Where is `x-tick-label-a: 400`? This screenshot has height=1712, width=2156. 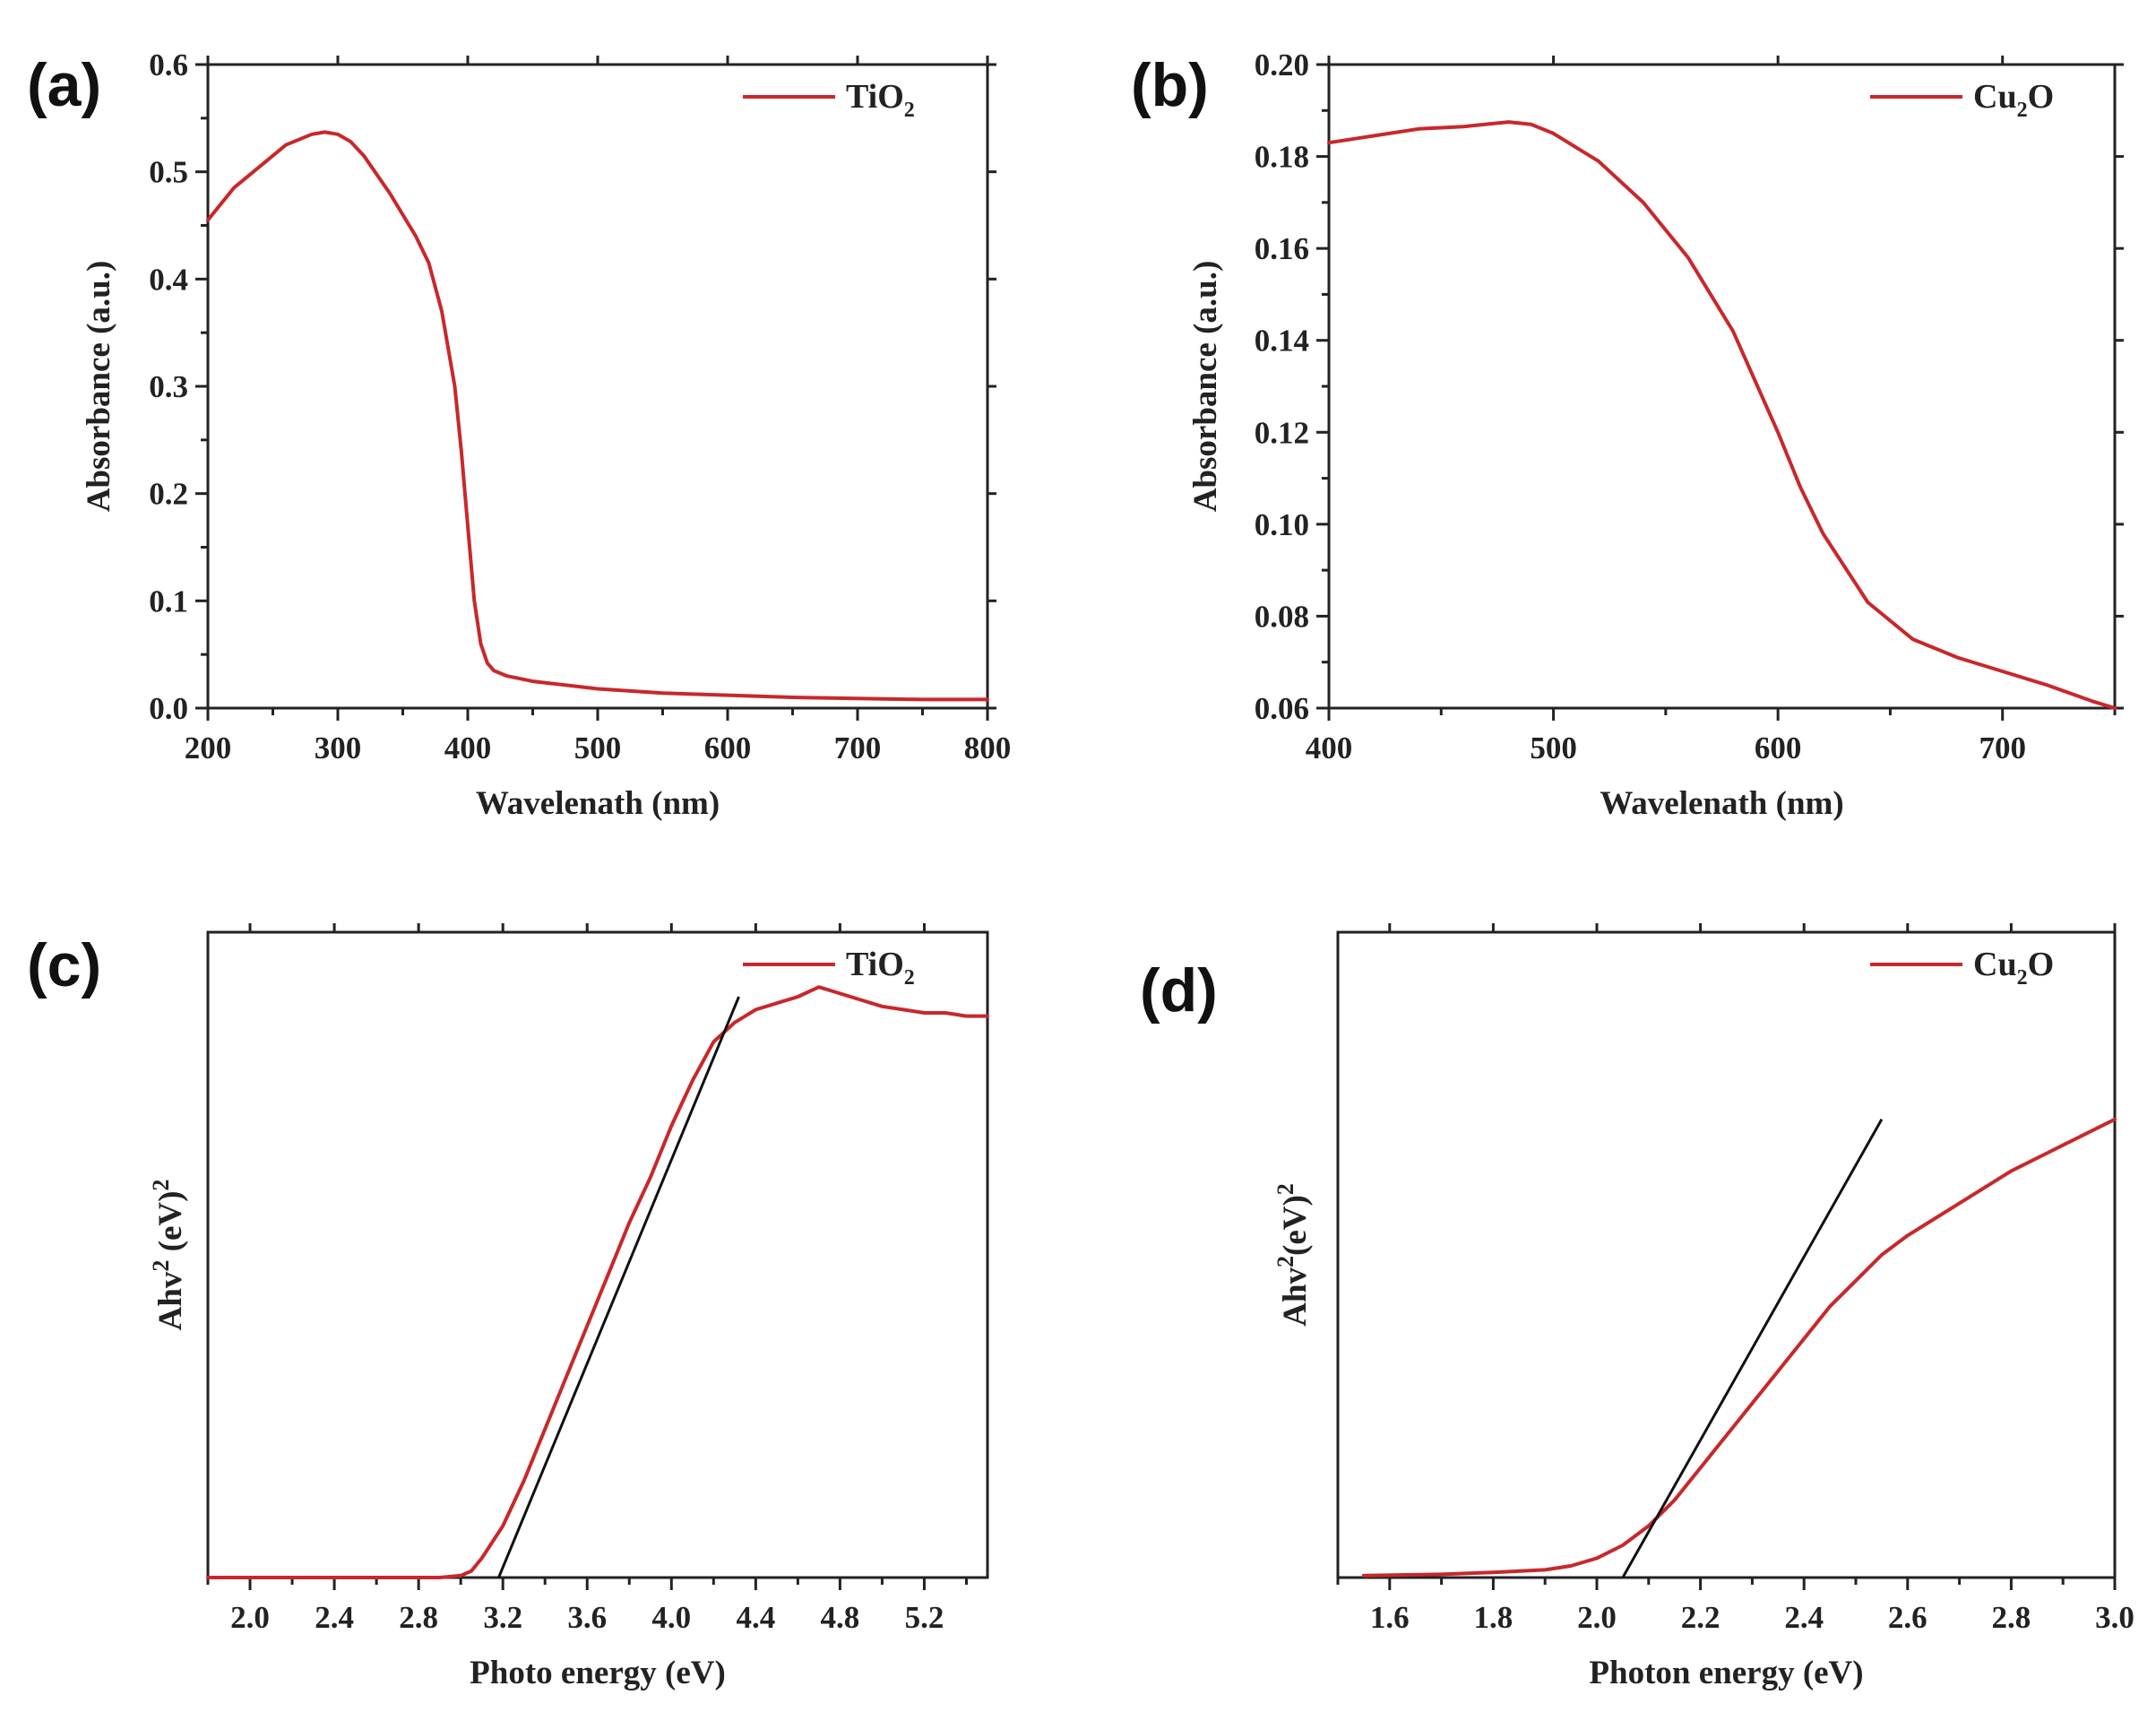
x-tick-label-a: 400 is located at coordinates (468, 748).